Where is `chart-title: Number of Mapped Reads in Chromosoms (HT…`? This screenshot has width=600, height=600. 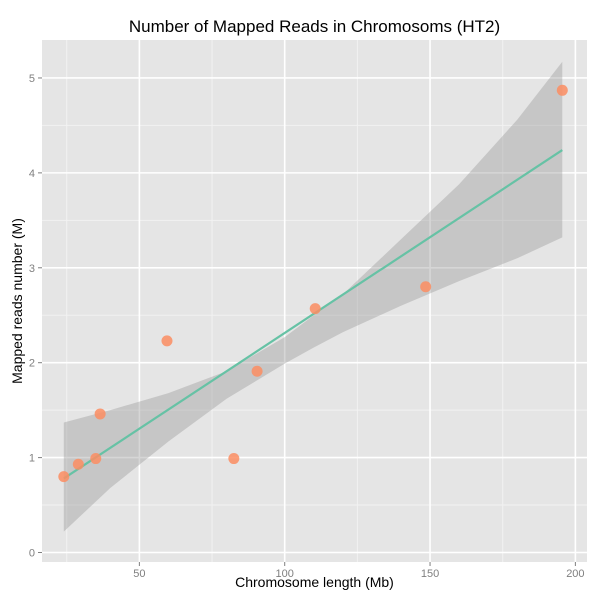
chart-title: Number of Mapped Reads in Chromosoms (HT… is located at coordinates (314, 26).